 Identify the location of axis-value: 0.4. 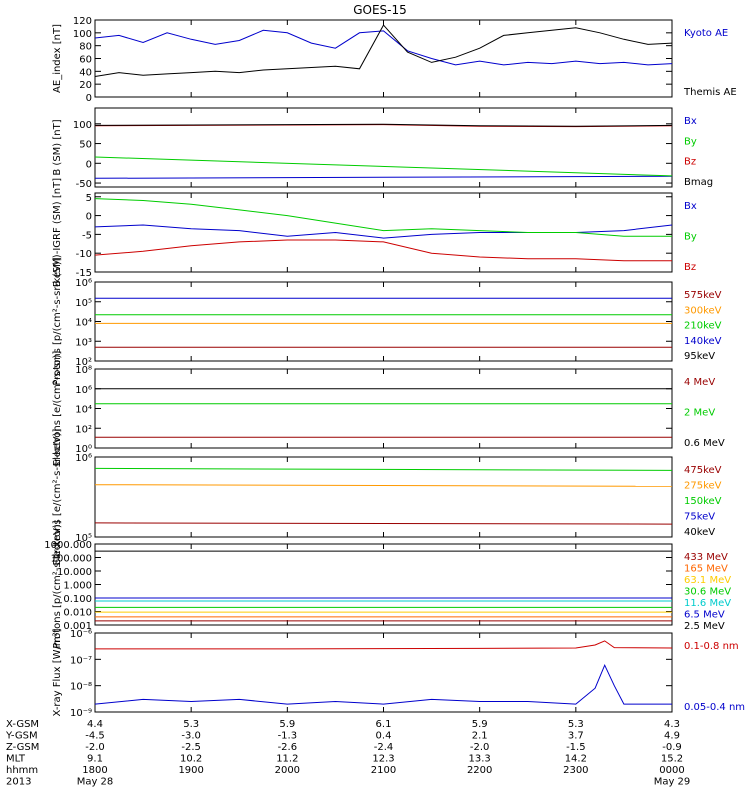
(384, 736).